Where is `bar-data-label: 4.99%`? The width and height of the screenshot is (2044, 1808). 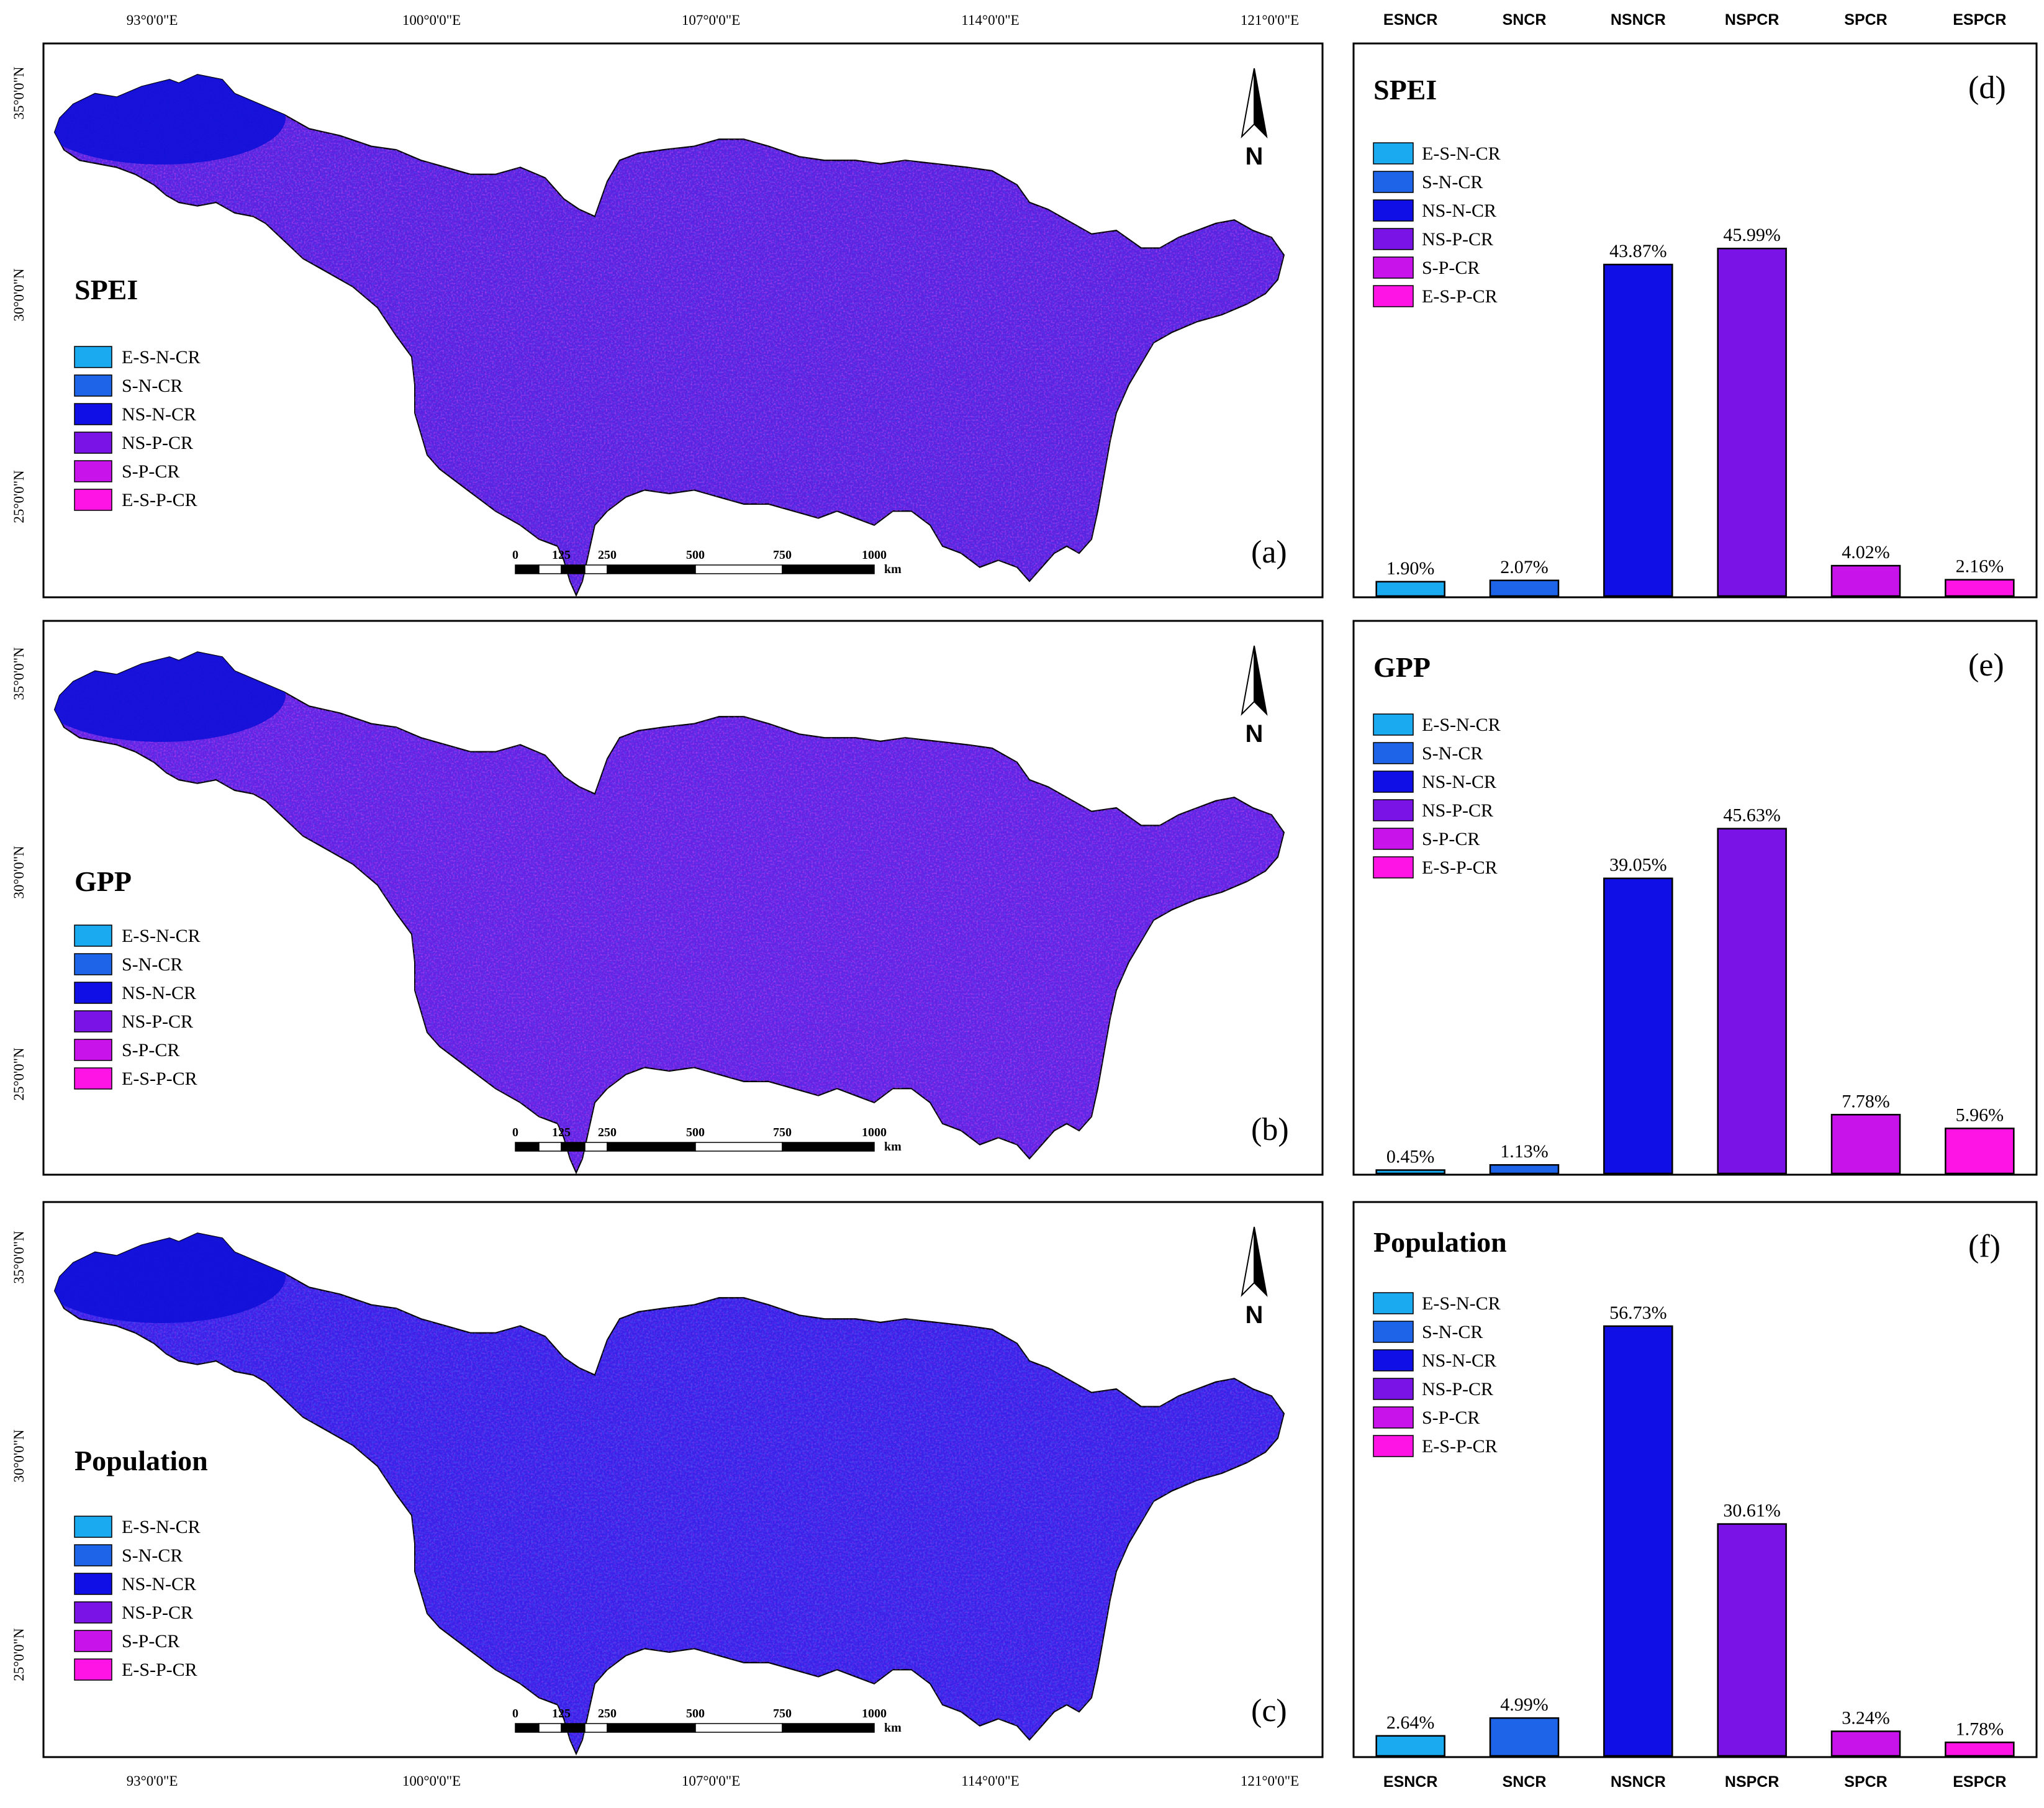
bar-data-label: 4.99% is located at coordinates (1524, 1704).